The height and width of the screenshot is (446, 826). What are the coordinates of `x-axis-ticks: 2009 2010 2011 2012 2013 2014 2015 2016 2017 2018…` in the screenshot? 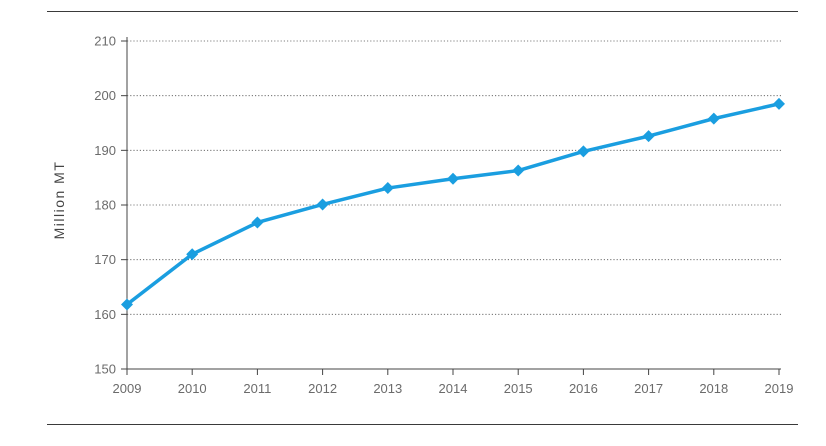 It's located at (453, 382).